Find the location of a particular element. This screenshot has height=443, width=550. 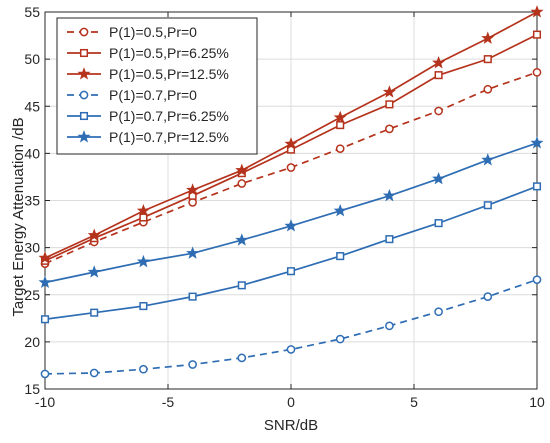

y-tick-label: 55 is located at coordinates (32, 12).